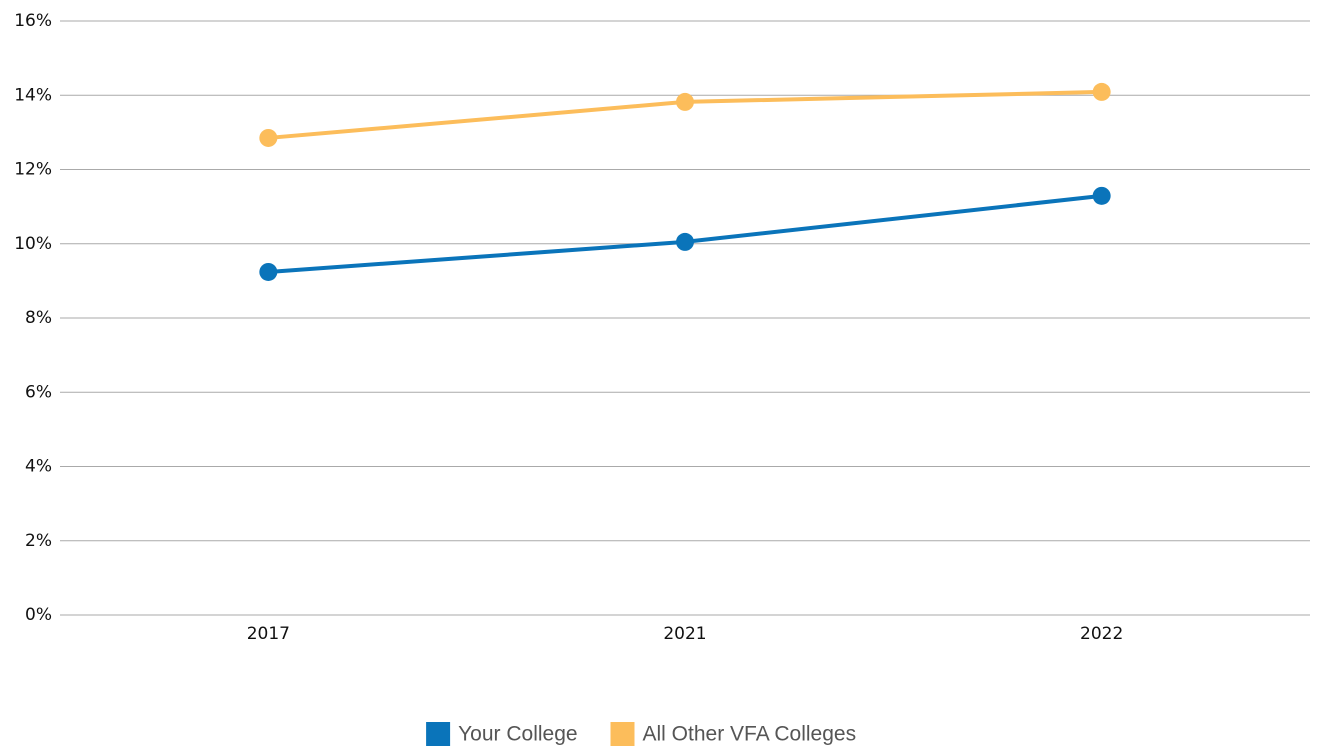 This screenshot has height=754, width=1317. I want to click on legend-label: Your College, so click(517, 734).